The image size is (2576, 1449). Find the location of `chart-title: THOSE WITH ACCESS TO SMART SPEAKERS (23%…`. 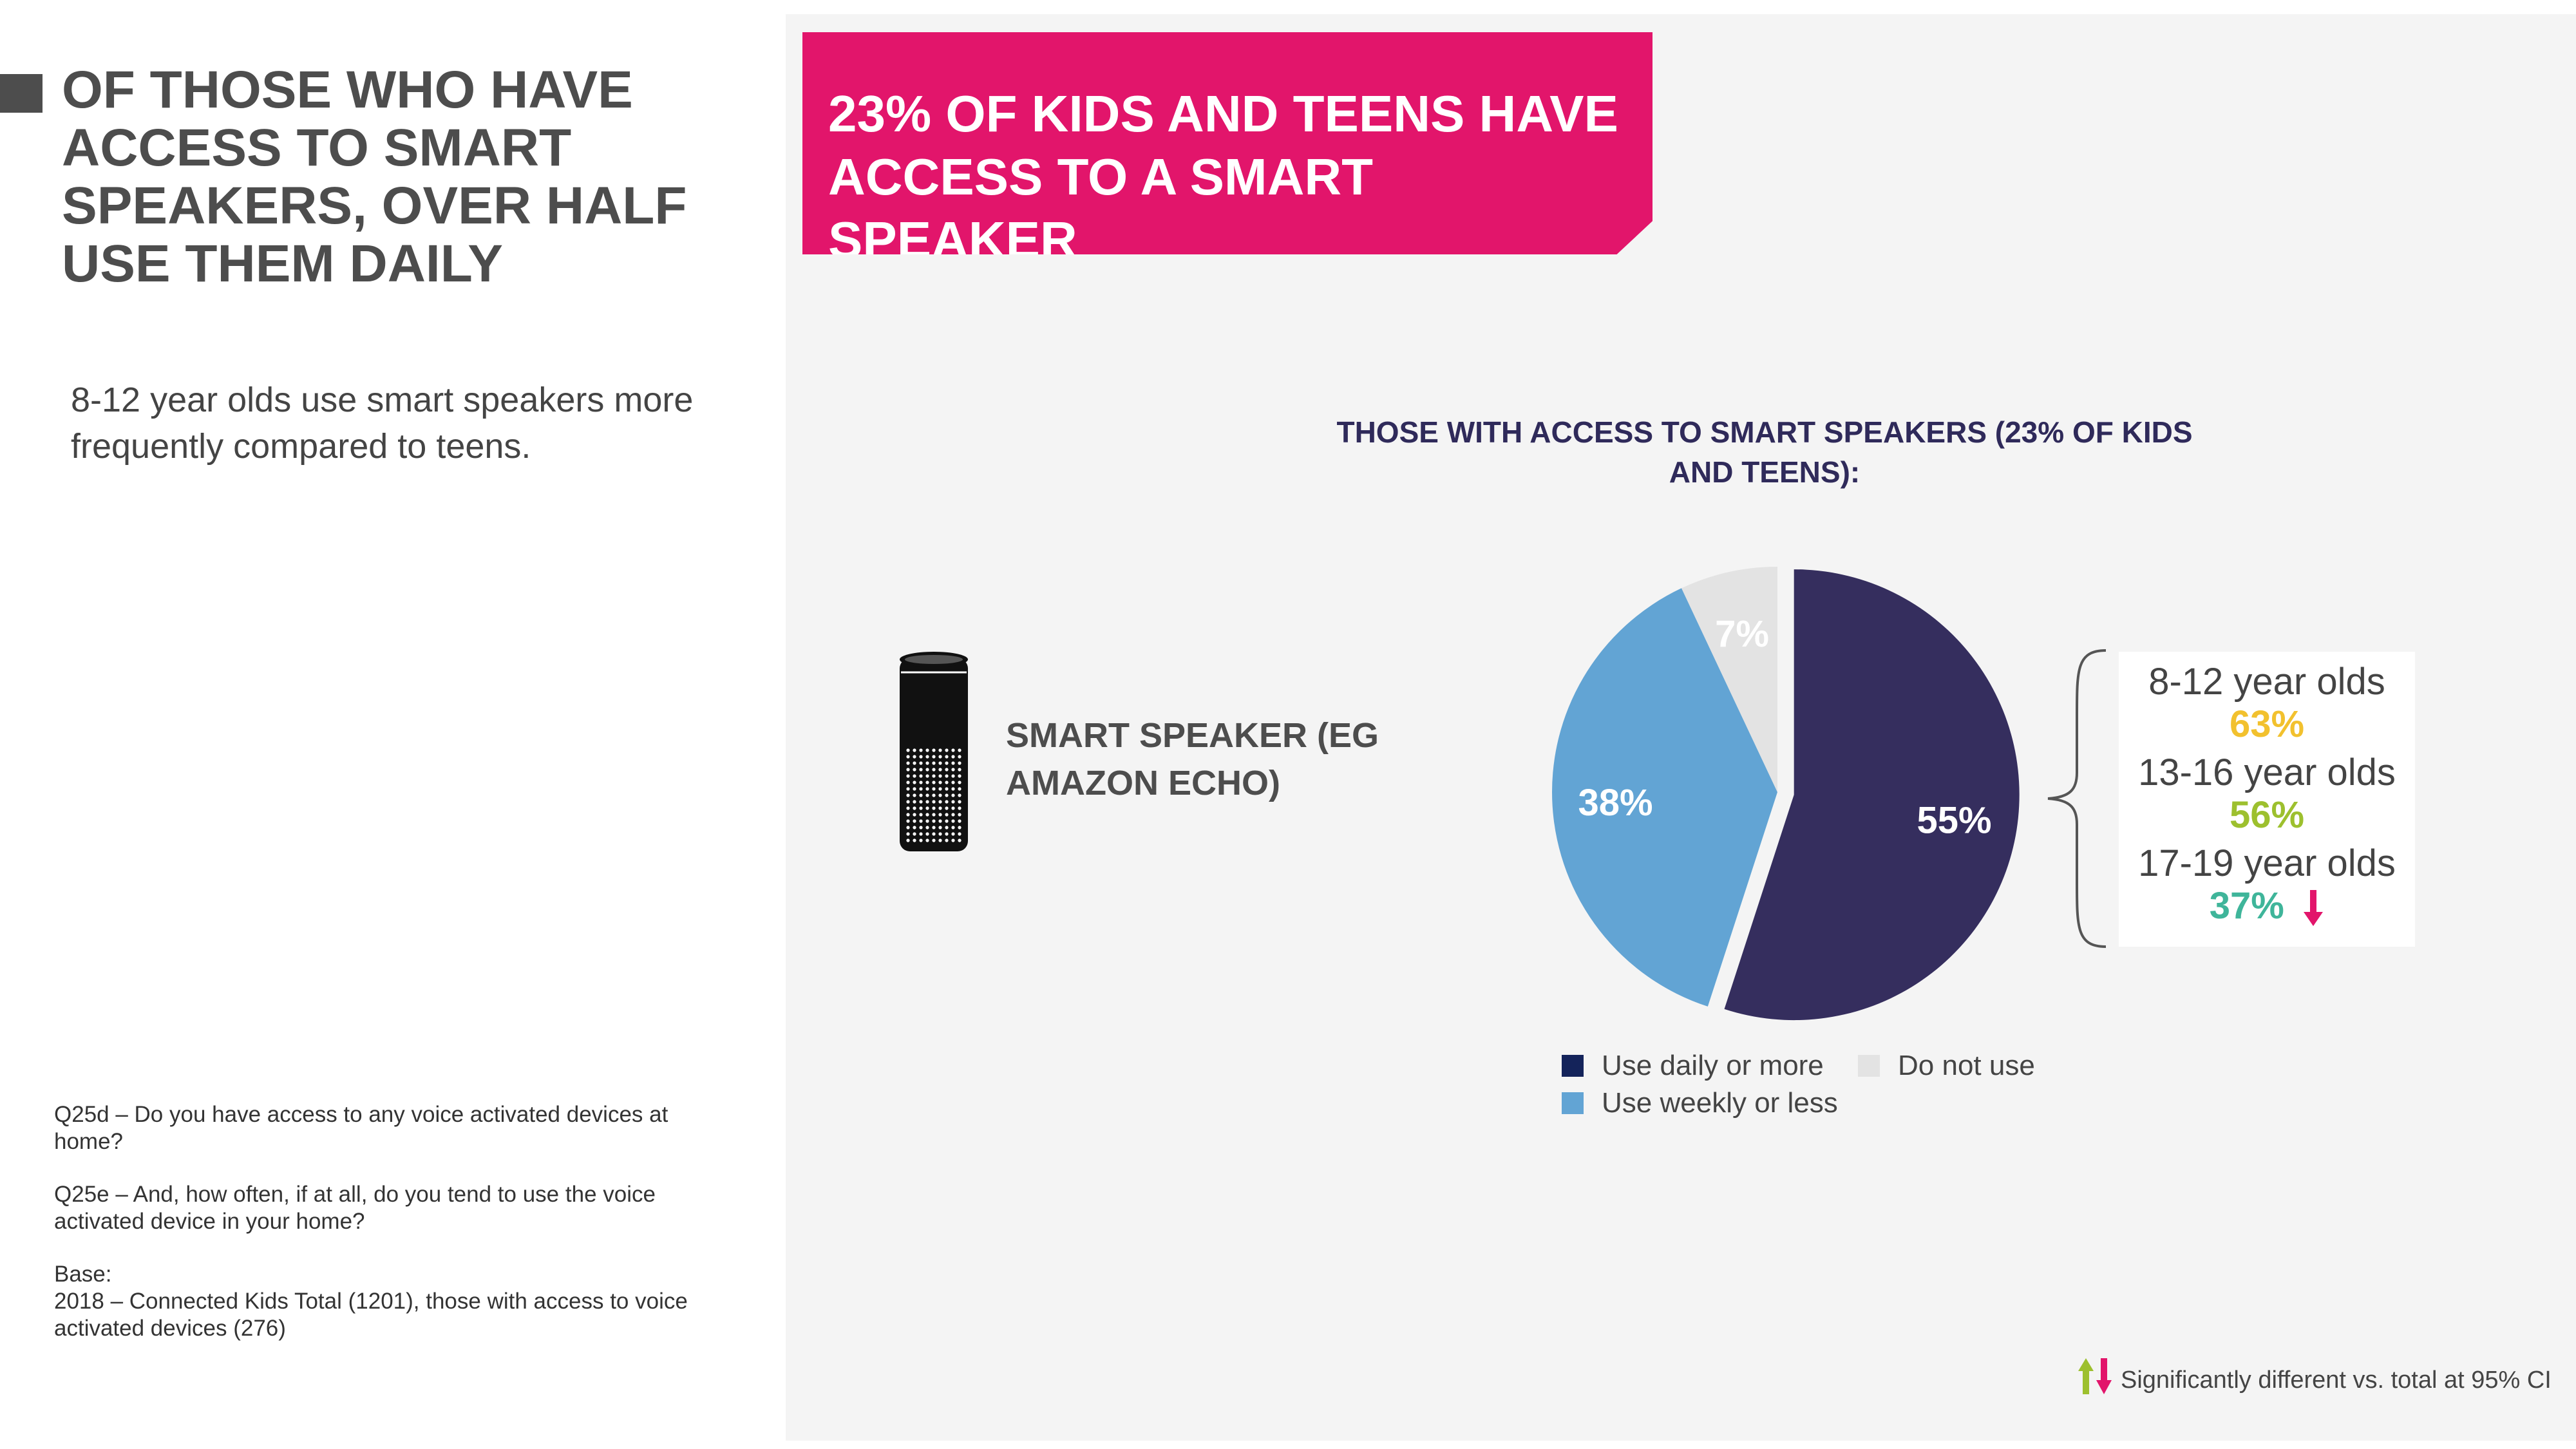

chart-title: THOSE WITH ACCESS TO SMART SPEAKERS (23%… is located at coordinates (1764, 452).